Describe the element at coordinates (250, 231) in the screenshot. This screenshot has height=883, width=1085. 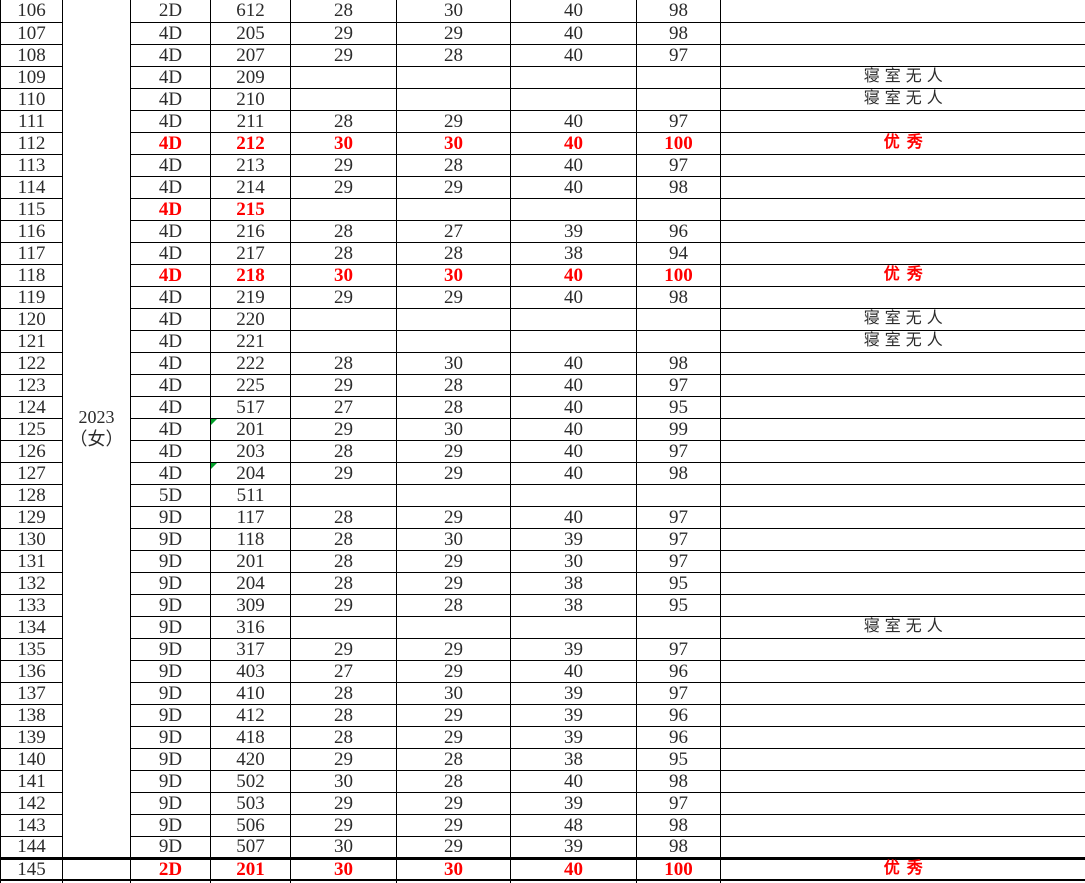
I see `room-cell: 216` at that location.